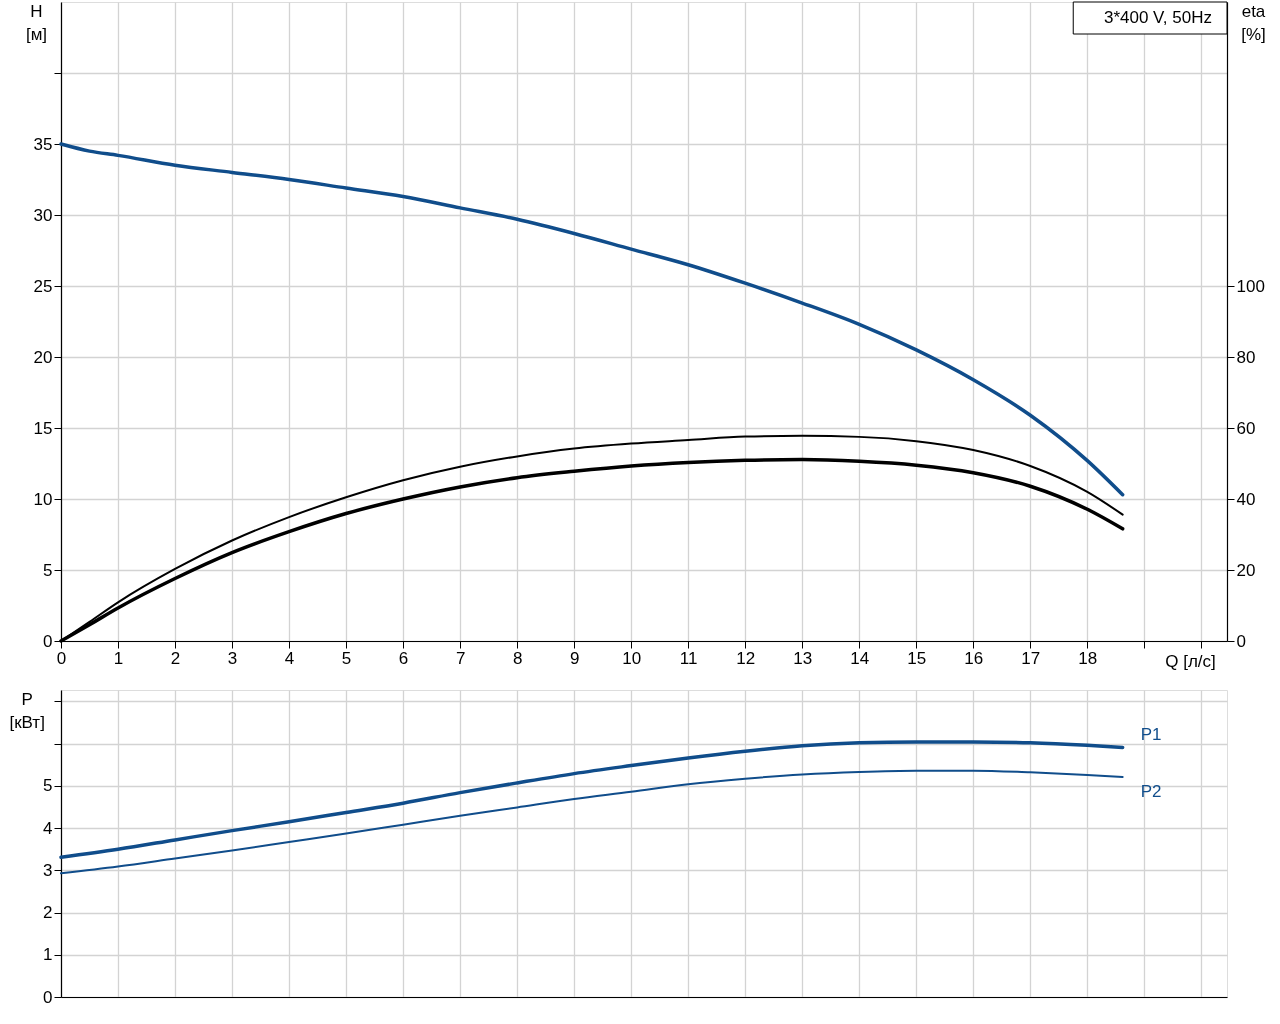 This screenshot has height=1024, width=1280. I want to click on y-tick-label: 4, so click(48, 828).